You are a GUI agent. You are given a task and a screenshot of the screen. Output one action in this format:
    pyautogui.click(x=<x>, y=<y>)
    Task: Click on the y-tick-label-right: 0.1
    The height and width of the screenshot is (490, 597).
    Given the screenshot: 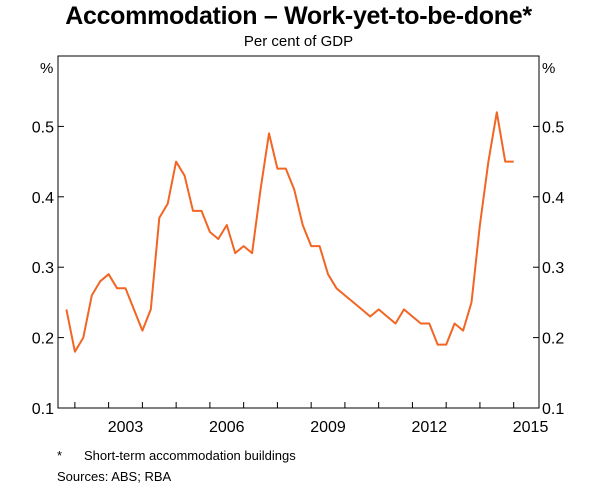 What is the action you would take?
    pyautogui.click(x=553, y=409)
    